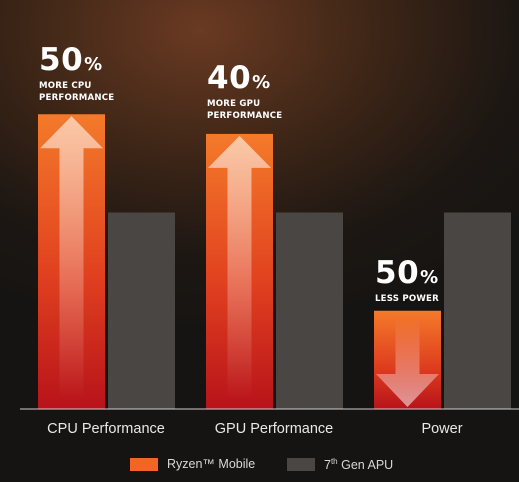 The height and width of the screenshot is (482, 519). I want to click on legend-label-apu: 7th Gen APU, so click(359, 465).